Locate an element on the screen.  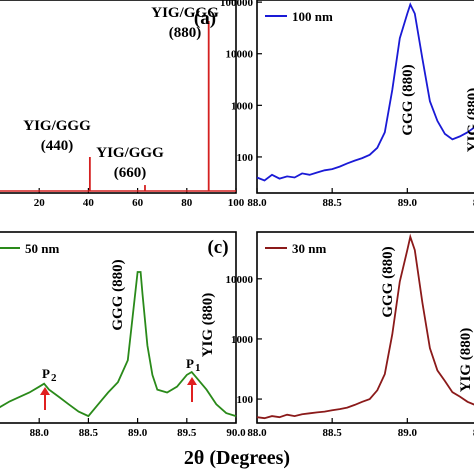
panel-a-label: (a) is located at coordinates (205, 18).